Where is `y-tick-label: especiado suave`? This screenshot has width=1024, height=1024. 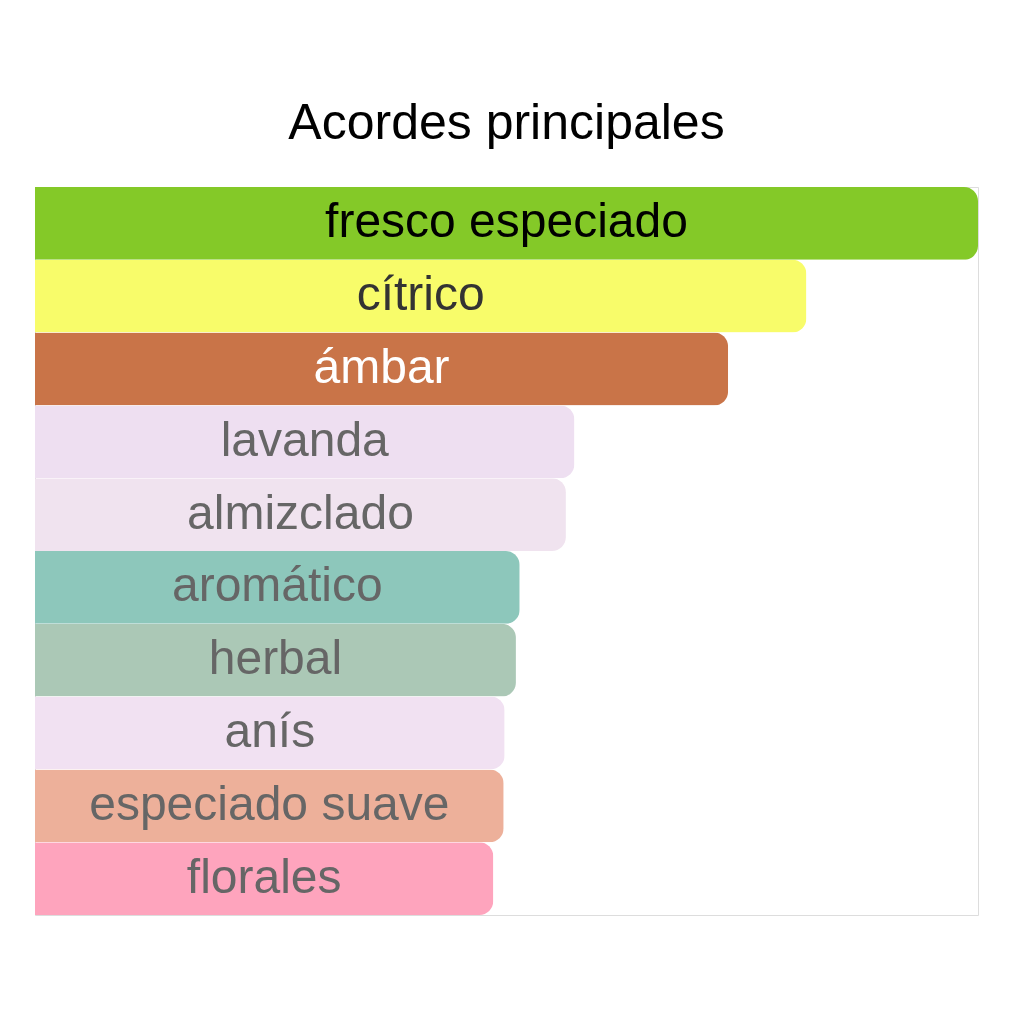 y-tick-label: especiado suave is located at coordinates (269, 803).